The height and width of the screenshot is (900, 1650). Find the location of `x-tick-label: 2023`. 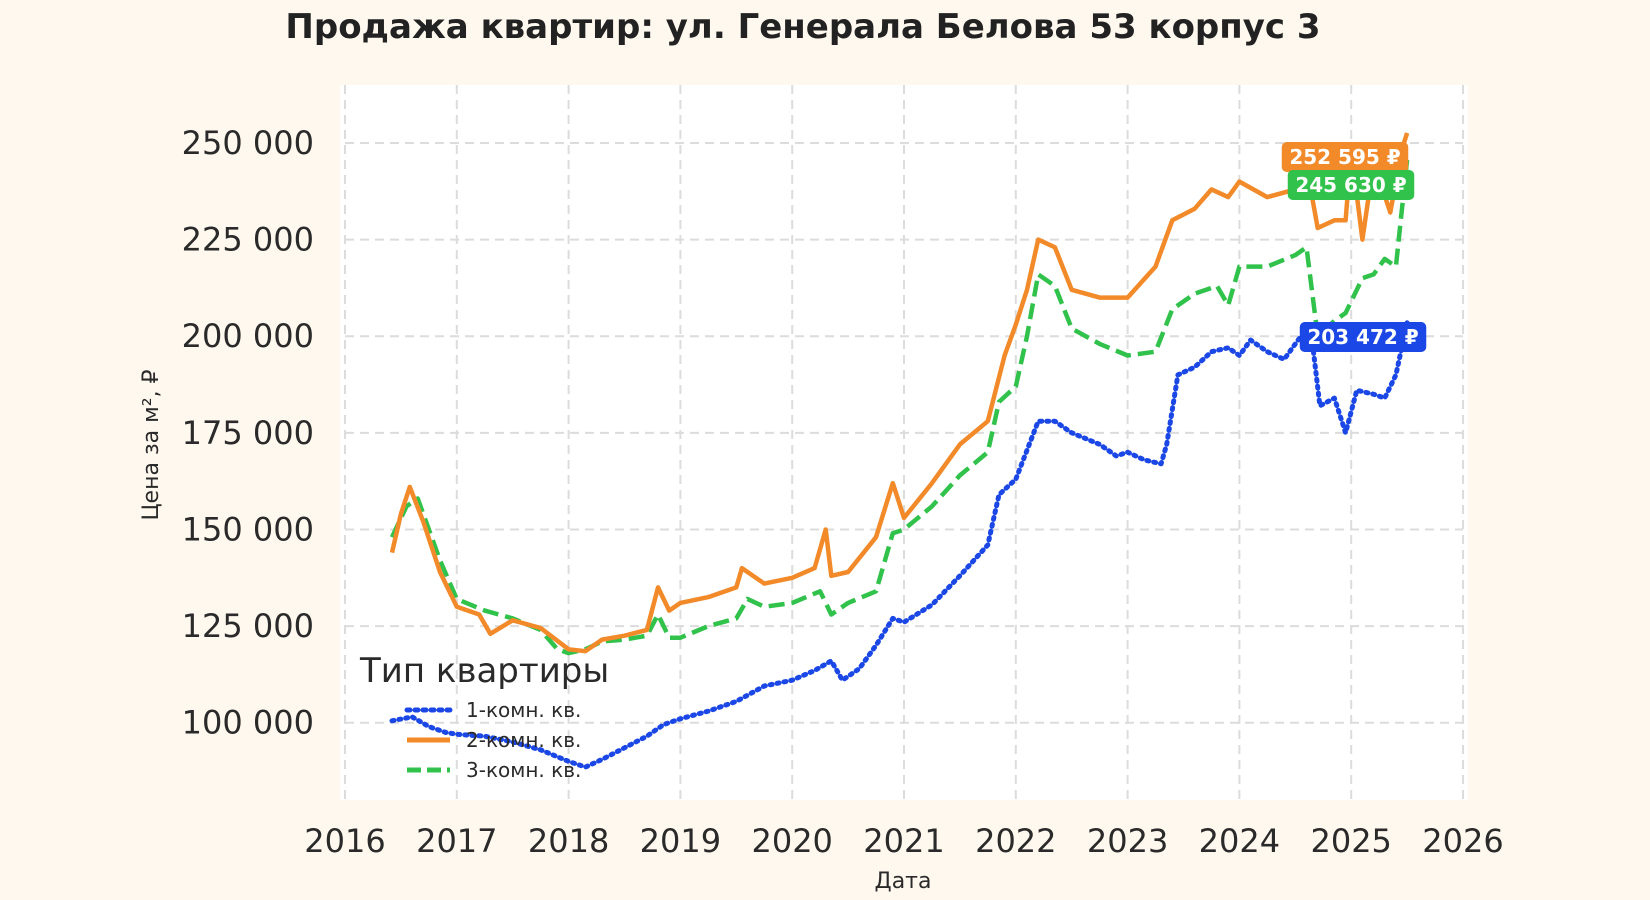

x-tick-label: 2023 is located at coordinates (1127, 841).